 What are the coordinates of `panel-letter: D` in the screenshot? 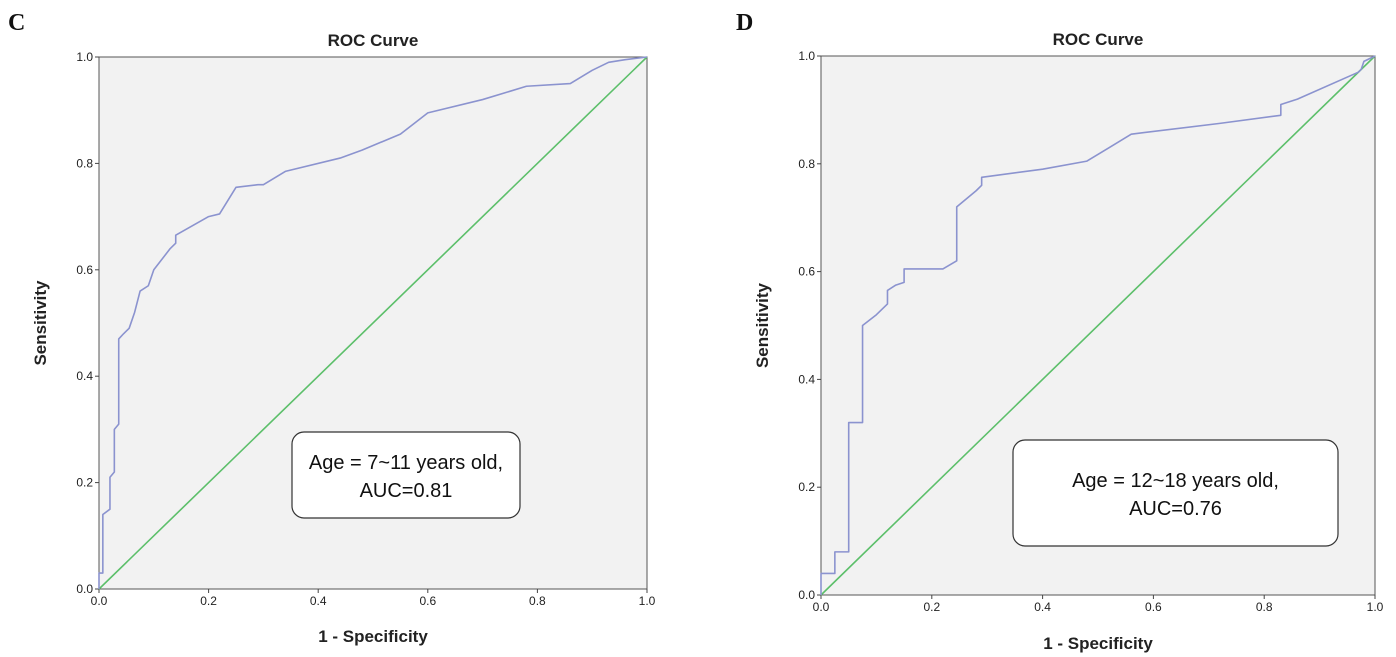 It's located at (745, 23).